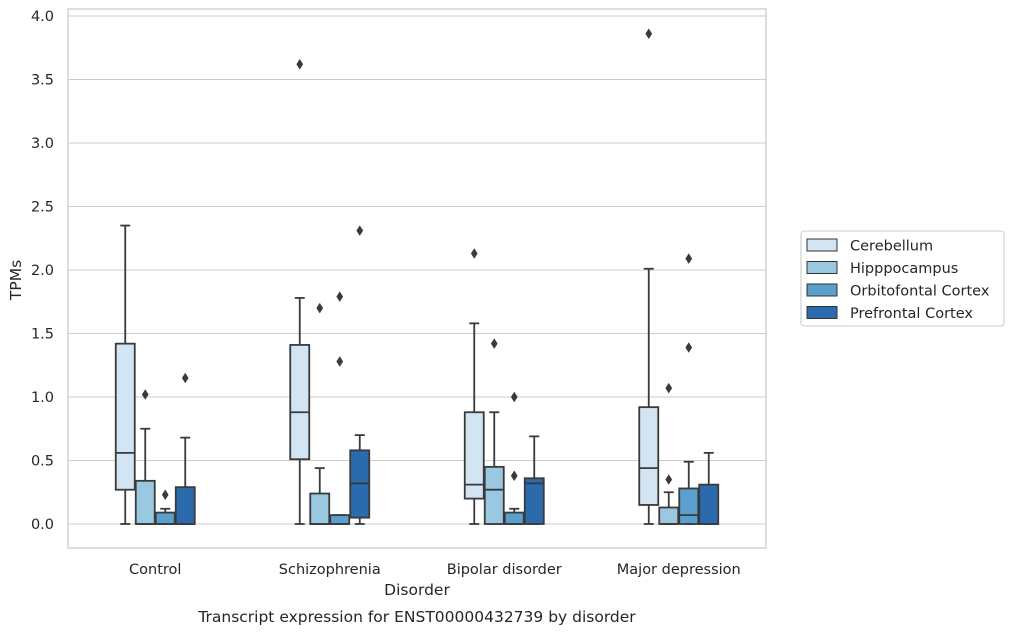 The width and height of the screenshot is (1014, 634). What do you see at coordinates (504, 570) in the screenshot?
I see `x-tick-label: Bipolar disorder` at bounding box center [504, 570].